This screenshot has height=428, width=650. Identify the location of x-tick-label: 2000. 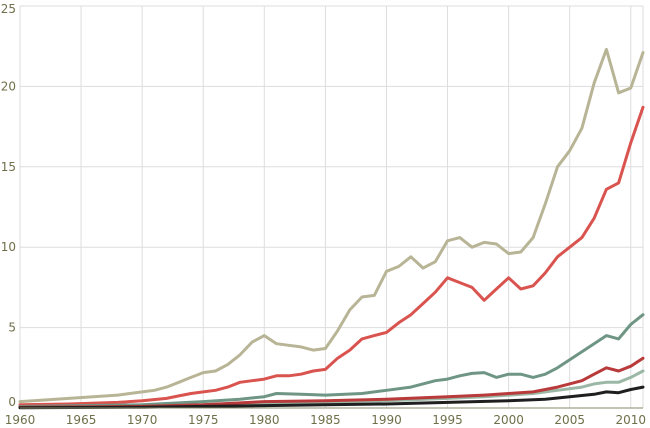
(508, 420).